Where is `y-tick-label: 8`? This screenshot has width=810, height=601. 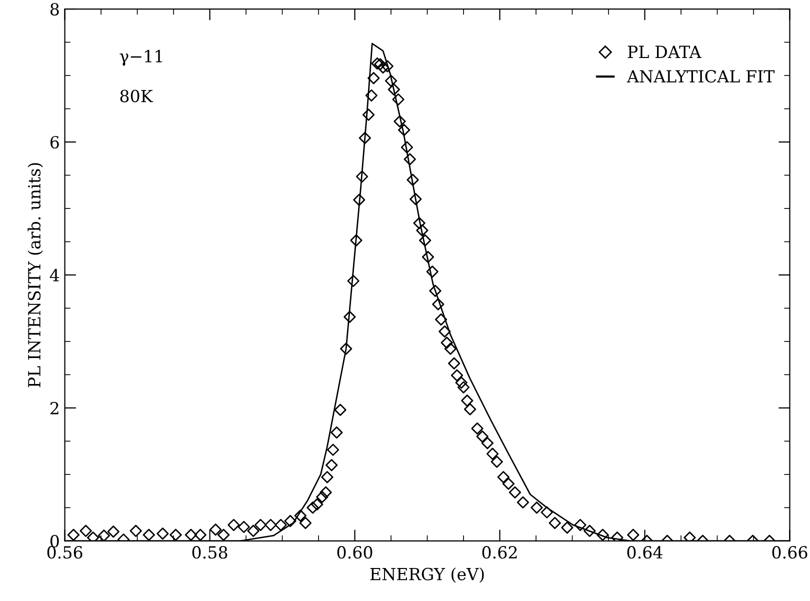 y-tick-label: 8 is located at coordinates (54, 9).